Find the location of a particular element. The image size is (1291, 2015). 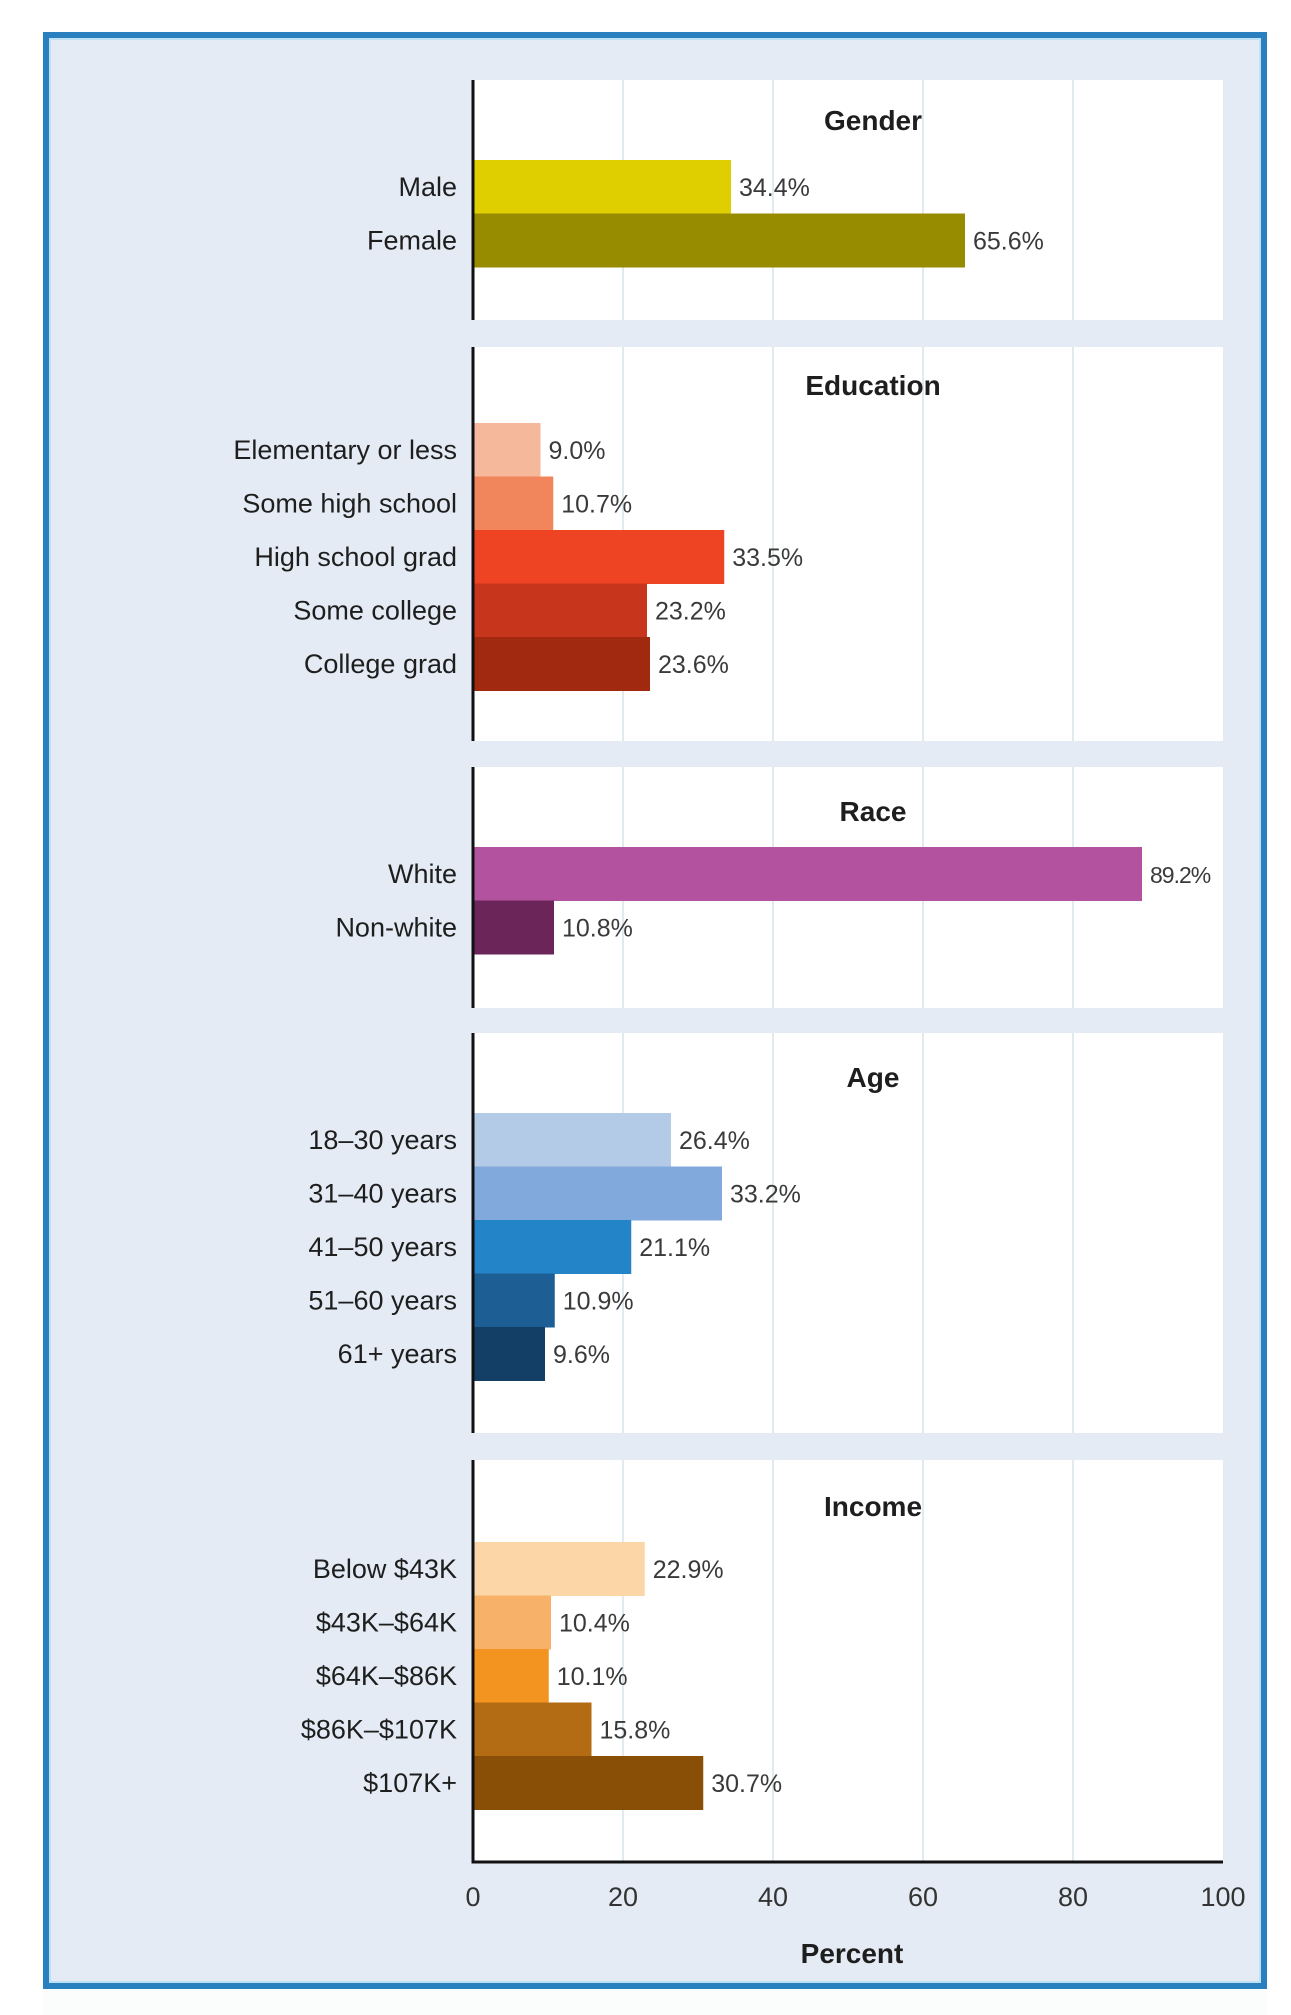

category-label: Non-white is located at coordinates (396, 927).